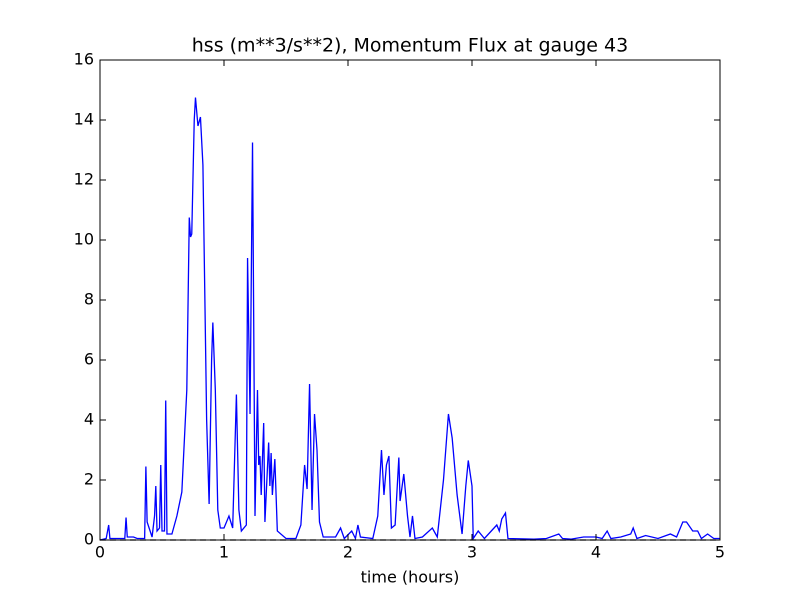 This screenshot has width=800, height=600. Describe the element at coordinates (89, 359) in the screenshot. I see `y-tick-label: 6` at that location.